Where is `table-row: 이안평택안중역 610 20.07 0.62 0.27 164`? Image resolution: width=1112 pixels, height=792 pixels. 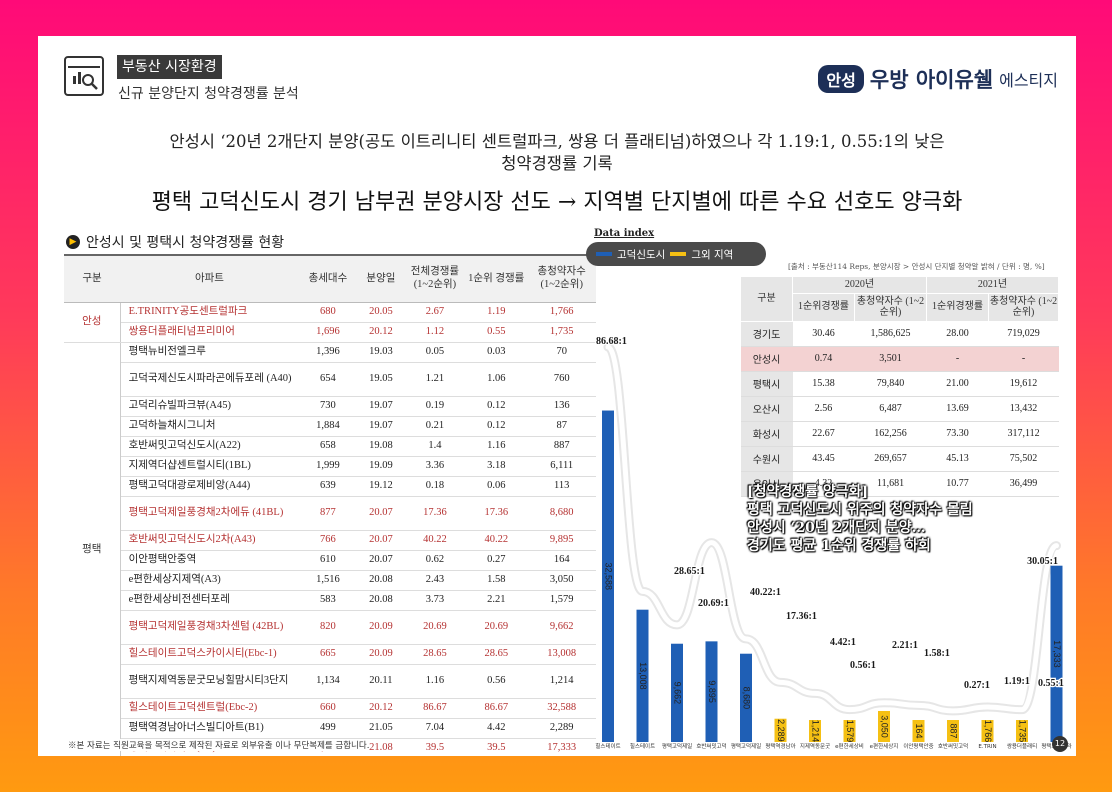 table-row: 이안평택안중역 610 20.07 0.62 0.27 164 is located at coordinates (330, 560).